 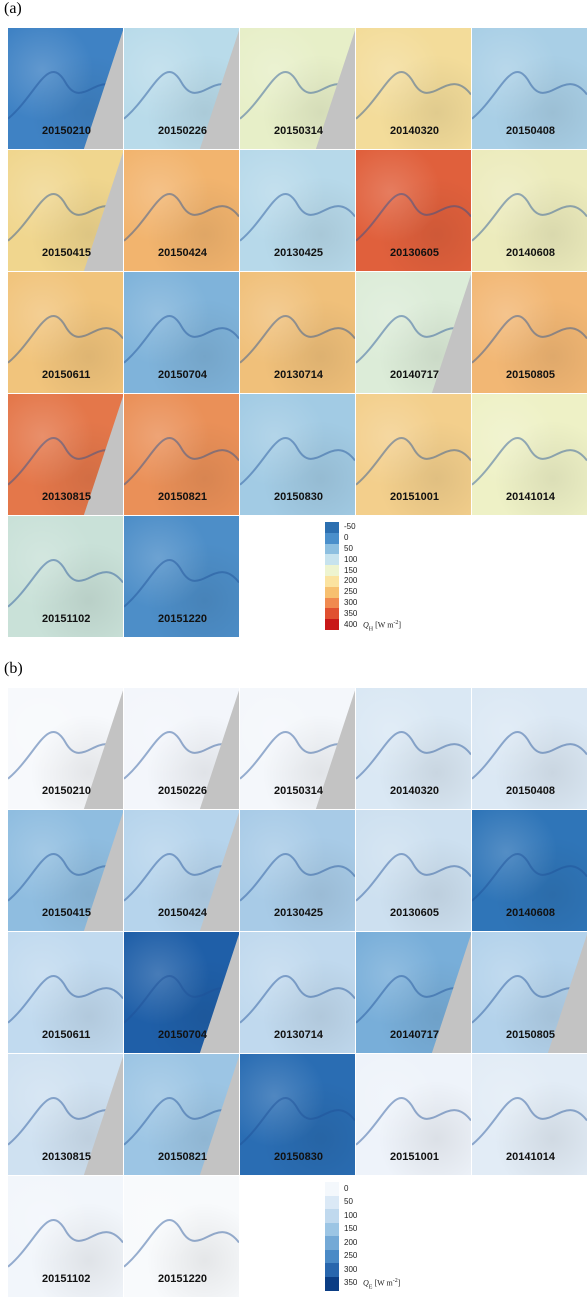 I want to click on tile-date: 20140608, so click(x=530, y=253).